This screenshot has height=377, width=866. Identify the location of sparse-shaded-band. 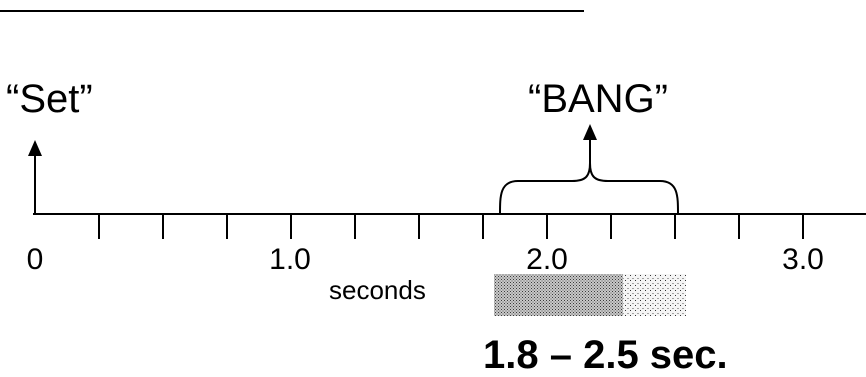
(654, 295).